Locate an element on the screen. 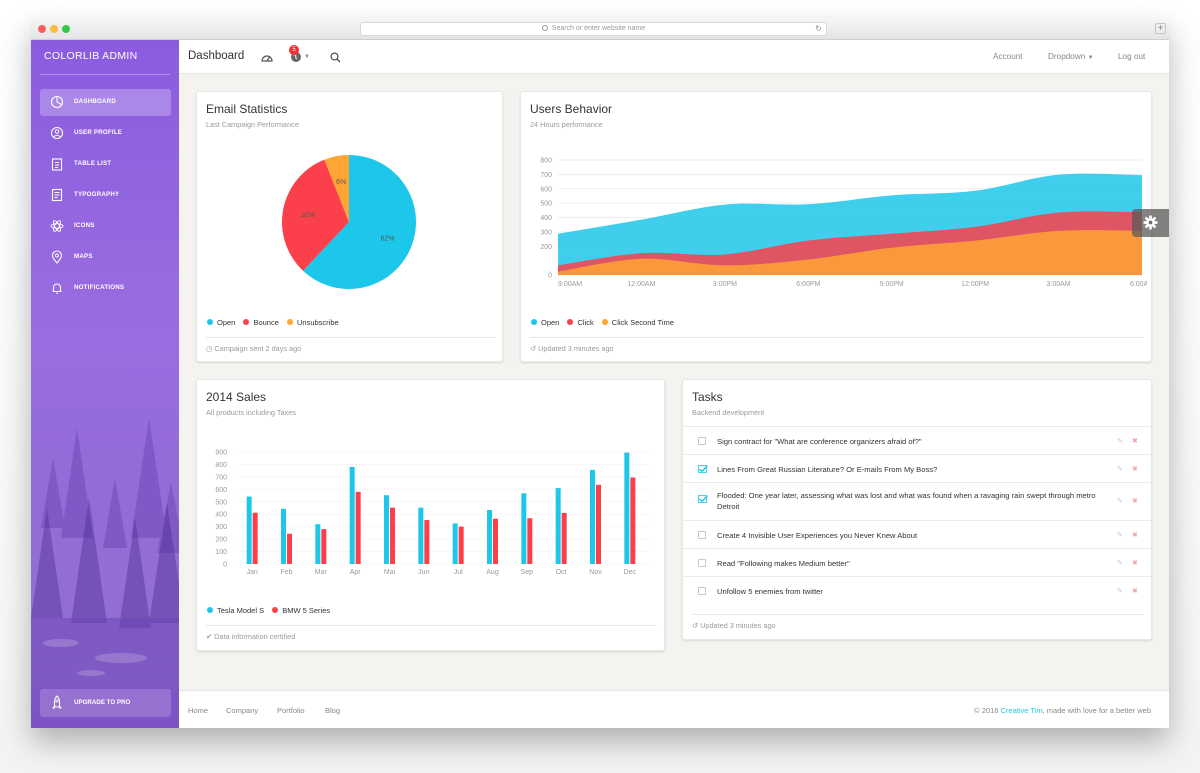 The image size is (1200, 773). sidebar-item-icons: ICONS is located at coordinates (105, 226).